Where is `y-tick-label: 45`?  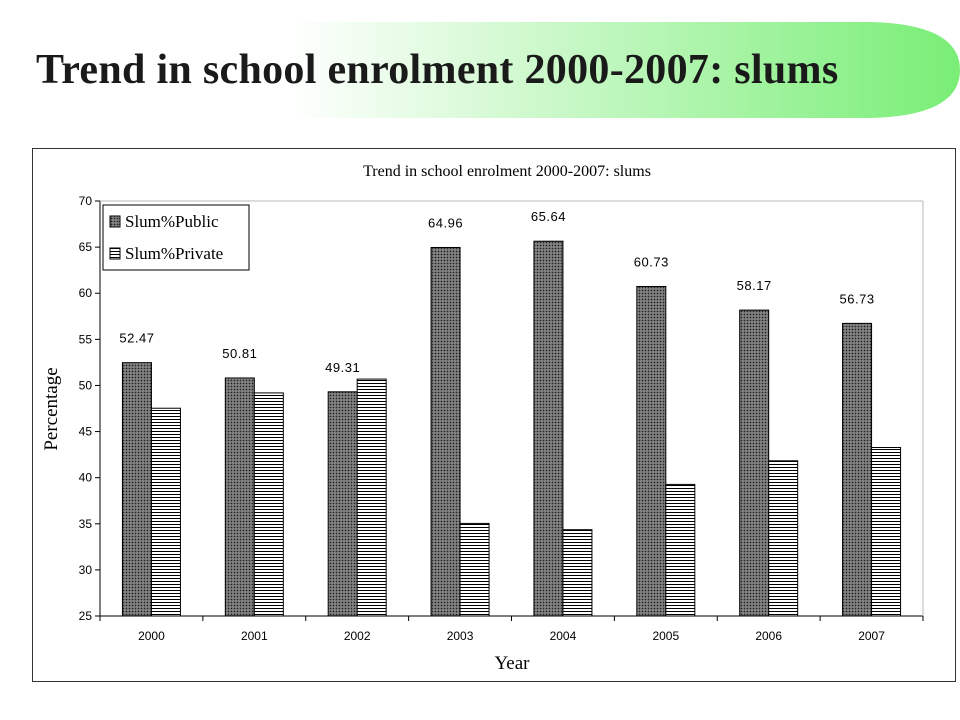
y-tick-label: 45 is located at coordinates (86, 432).